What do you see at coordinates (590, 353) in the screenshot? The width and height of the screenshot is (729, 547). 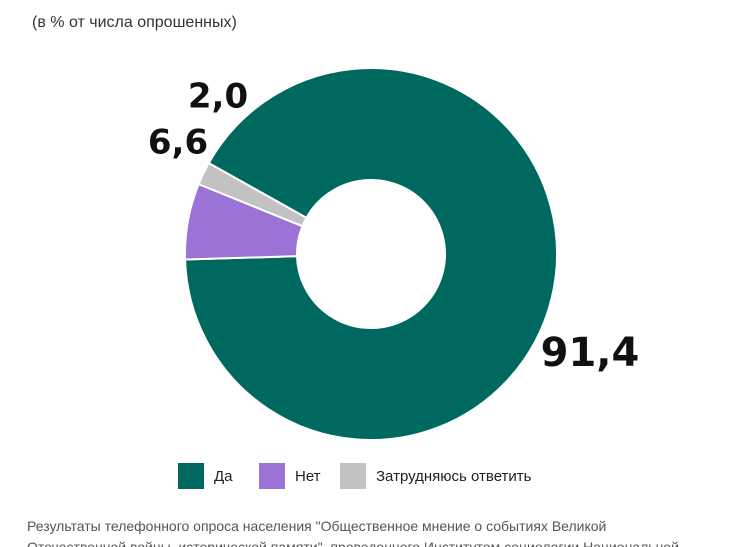 I see `value-label-yes: 91,4` at bounding box center [590, 353].